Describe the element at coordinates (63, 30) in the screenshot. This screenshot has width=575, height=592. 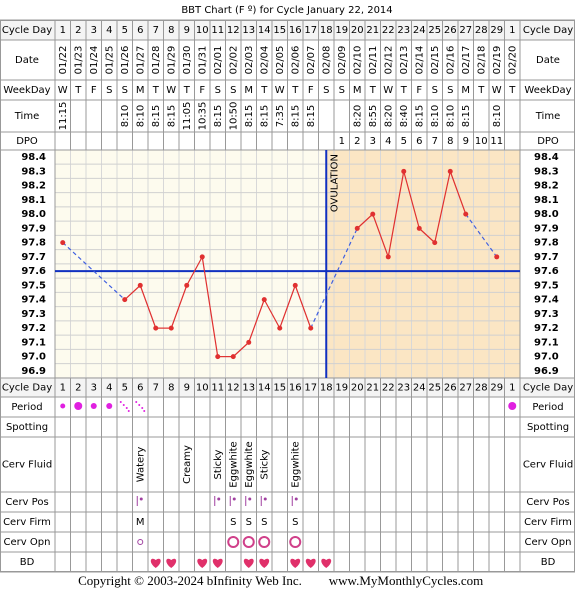
I see `cycle-day: 1` at that location.